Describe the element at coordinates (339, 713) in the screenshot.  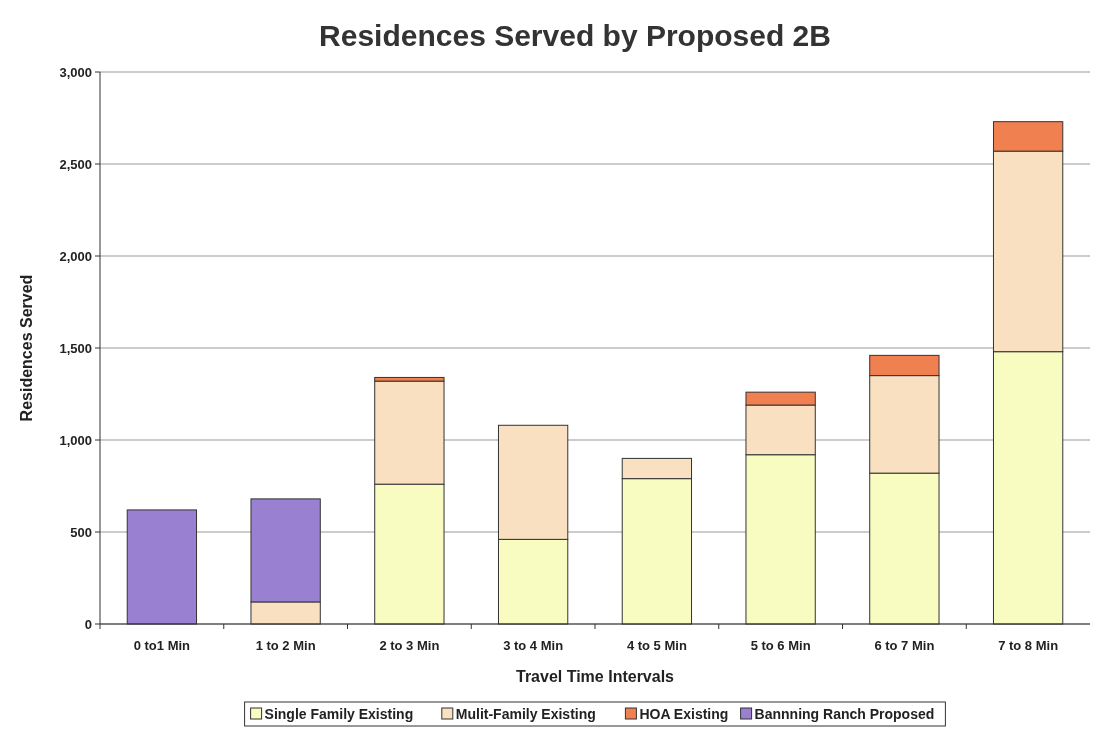
I see `legend-label: Single Family Existing` at that location.